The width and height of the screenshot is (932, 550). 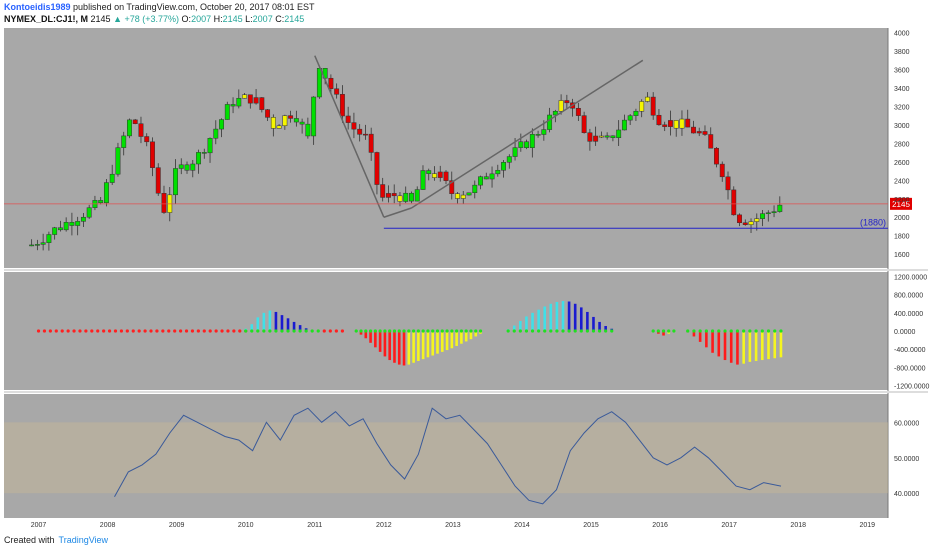 I want to click on price-tick-label: 3800, so click(x=902, y=52).